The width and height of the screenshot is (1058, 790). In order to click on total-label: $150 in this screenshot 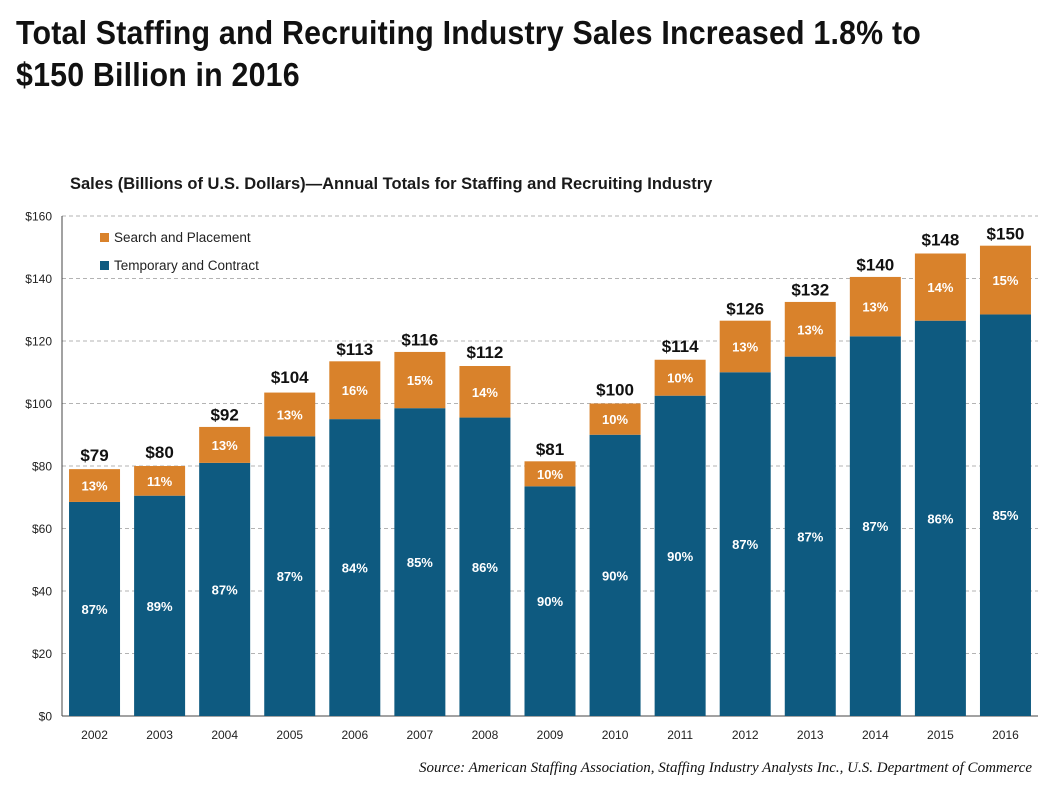, I will do `click(1006, 233)`.